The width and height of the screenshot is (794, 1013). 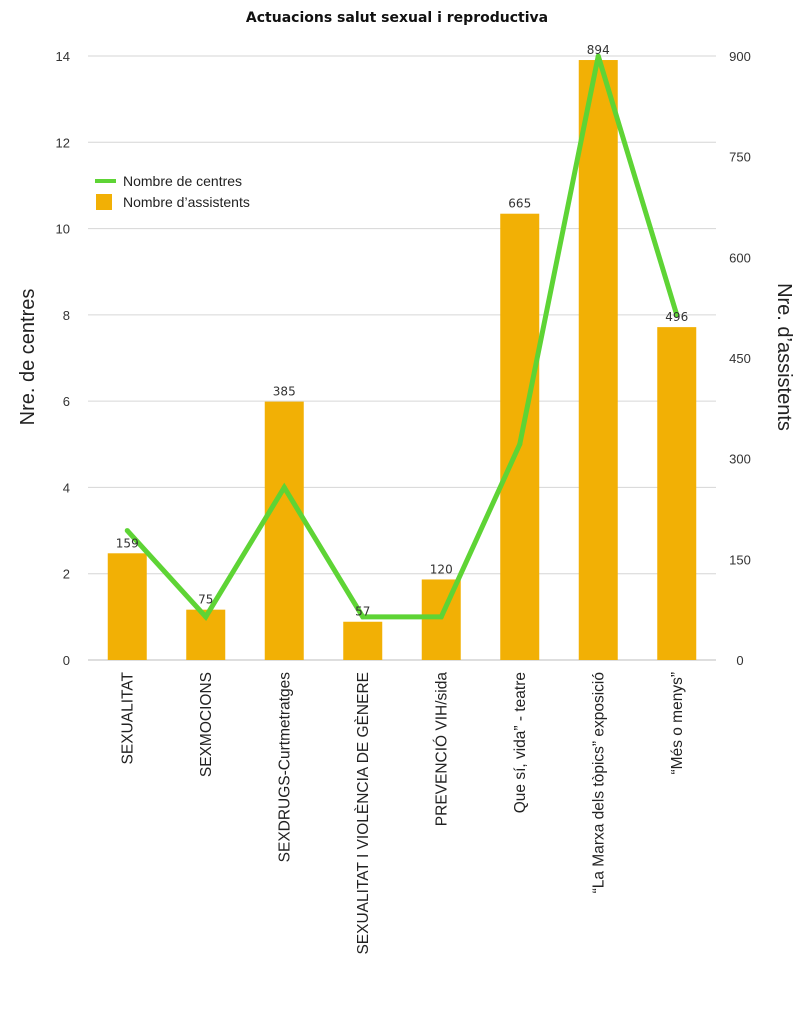 What do you see at coordinates (66, 401) in the screenshot?
I see `y-left-tick-label: 6` at bounding box center [66, 401].